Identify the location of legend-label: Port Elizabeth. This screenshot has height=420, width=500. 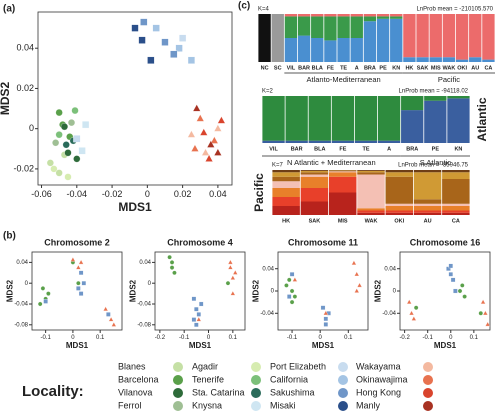
(298, 366).